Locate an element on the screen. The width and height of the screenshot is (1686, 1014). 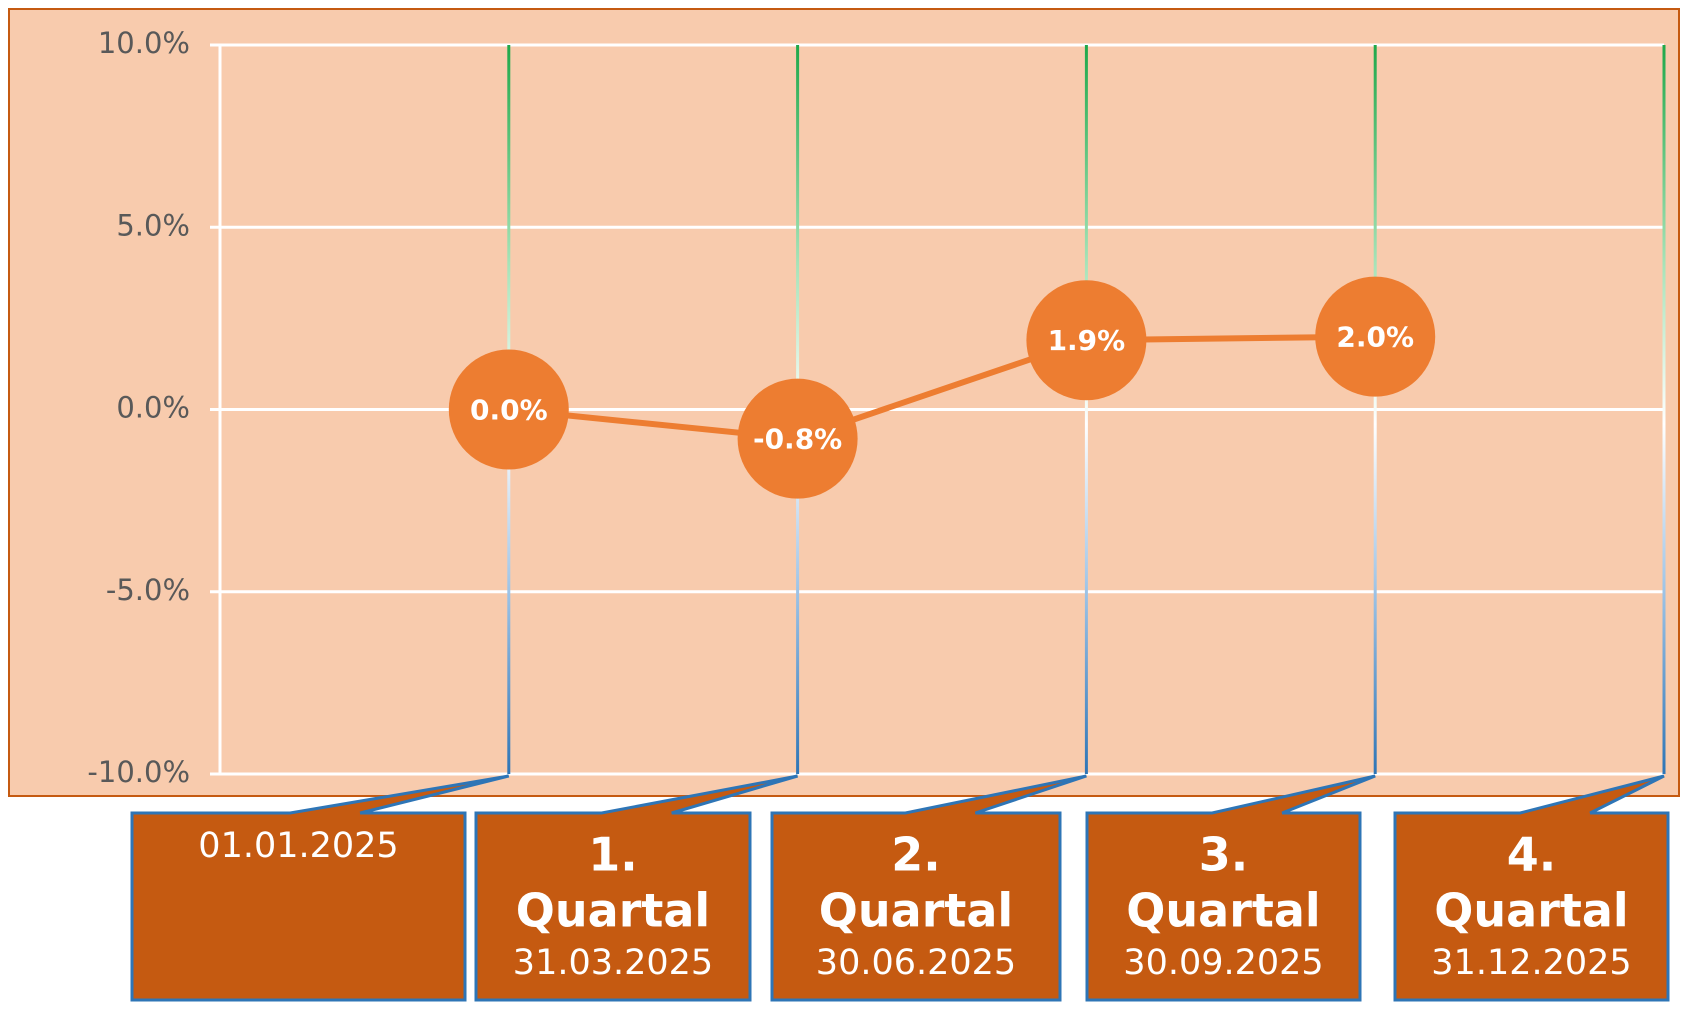
data-label: -0.8% is located at coordinates (797, 439).